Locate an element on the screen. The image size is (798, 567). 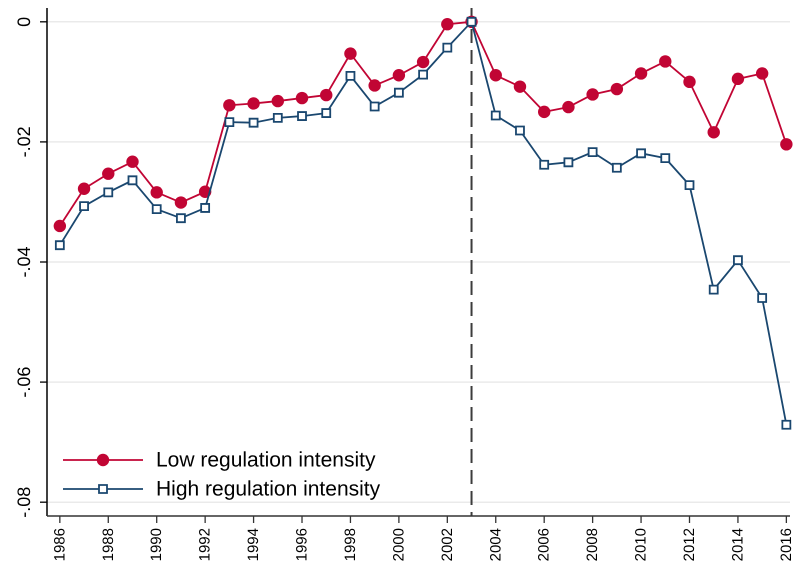
y-tick-label: -.02 is located at coordinates (24, 142).